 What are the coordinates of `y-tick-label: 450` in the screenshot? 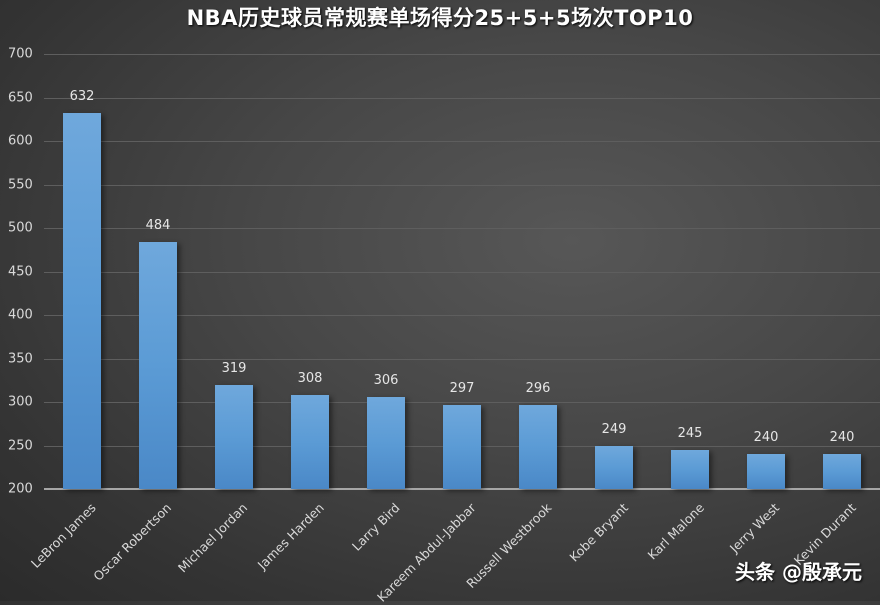 It's located at (20, 271).